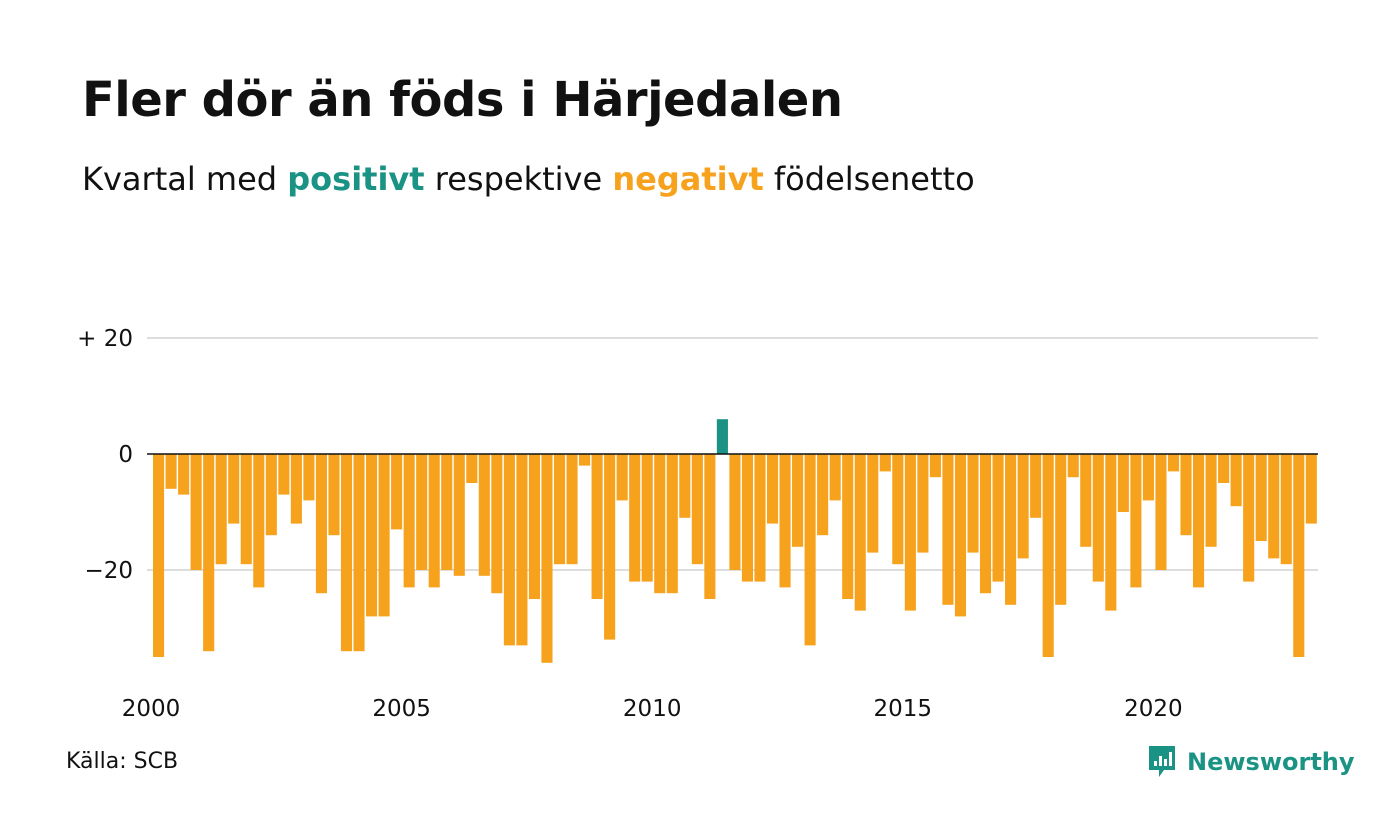 The width and height of the screenshot is (1400, 840). What do you see at coordinates (105, 339) in the screenshot?
I see `y-tick-label: + 20` at bounding box center [105, 339].